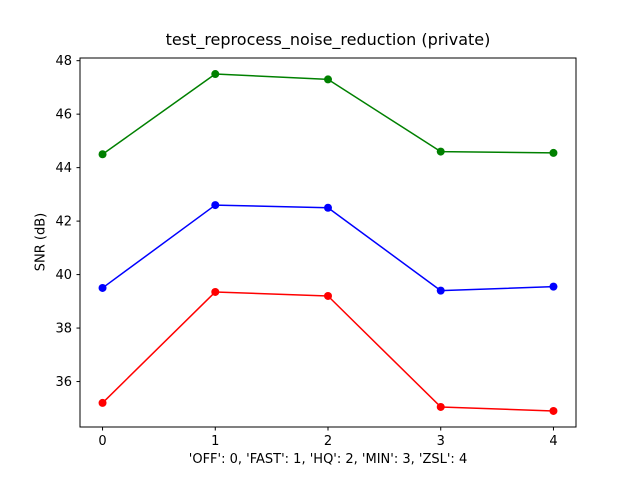 The height and width of the screenshot is (480, 640). What do you see at coordinates (328, 248) in the screenshot?
I see `series-line-blue` at bounding box center [328, 248].